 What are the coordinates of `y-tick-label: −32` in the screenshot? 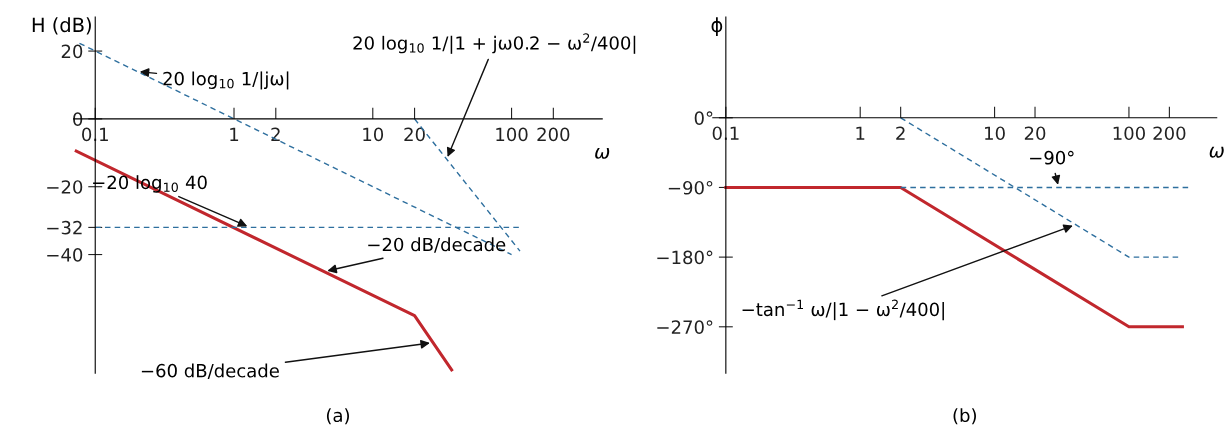 It's located at (64, 227).